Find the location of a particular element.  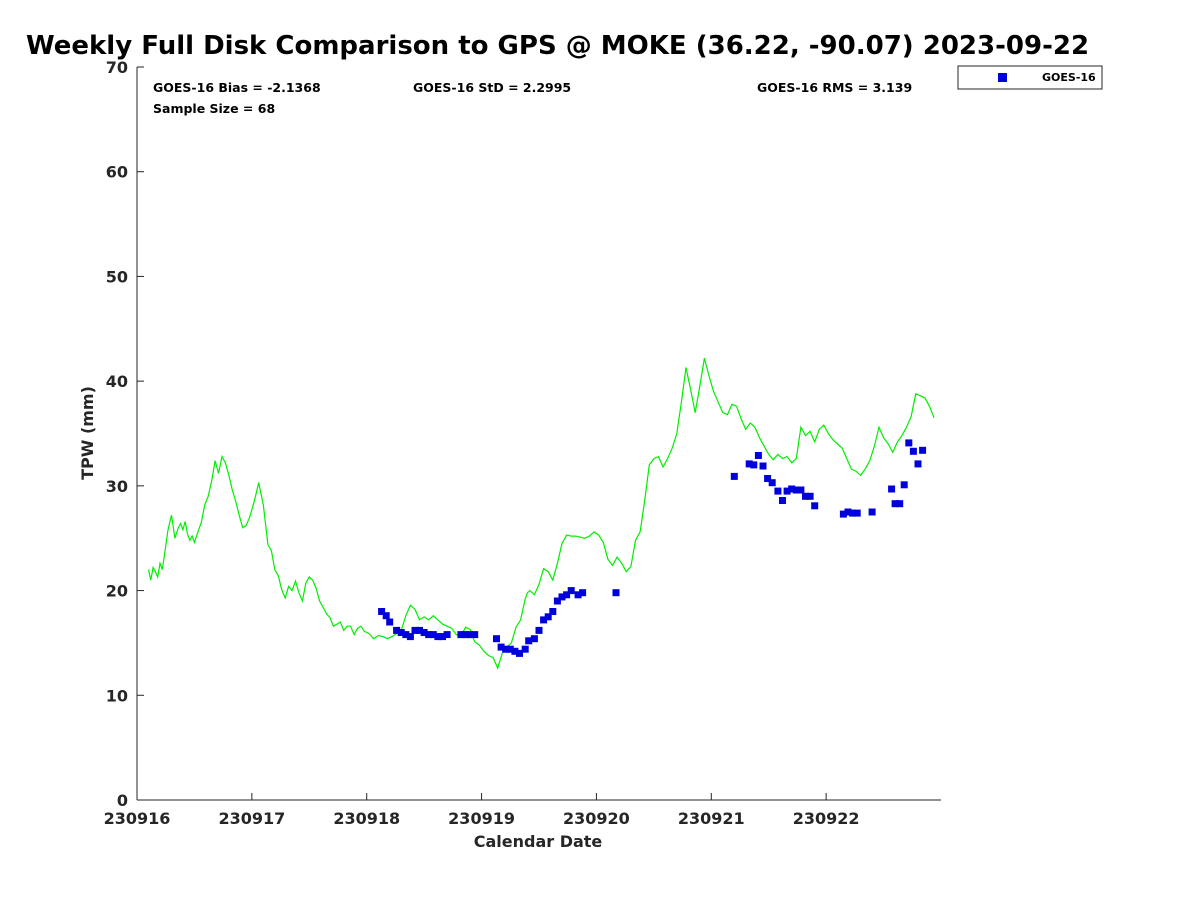

y-tick-label: 10 is located at coordinates (117, 695).